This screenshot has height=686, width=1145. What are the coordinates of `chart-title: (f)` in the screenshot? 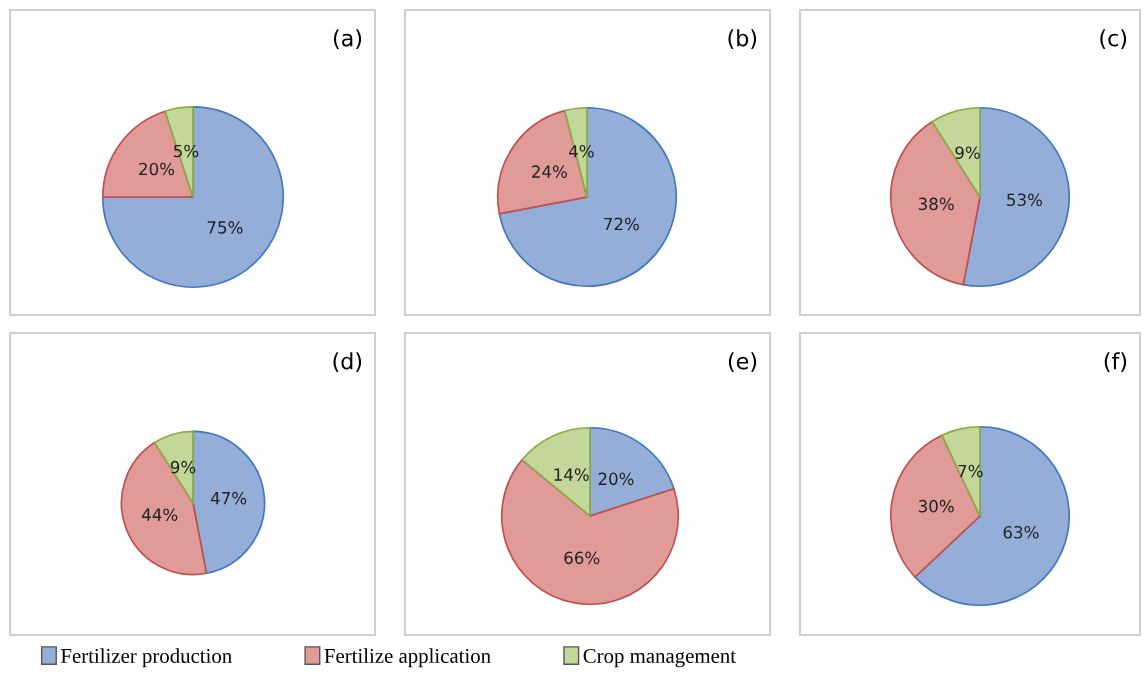 It's located at (1115, 362).